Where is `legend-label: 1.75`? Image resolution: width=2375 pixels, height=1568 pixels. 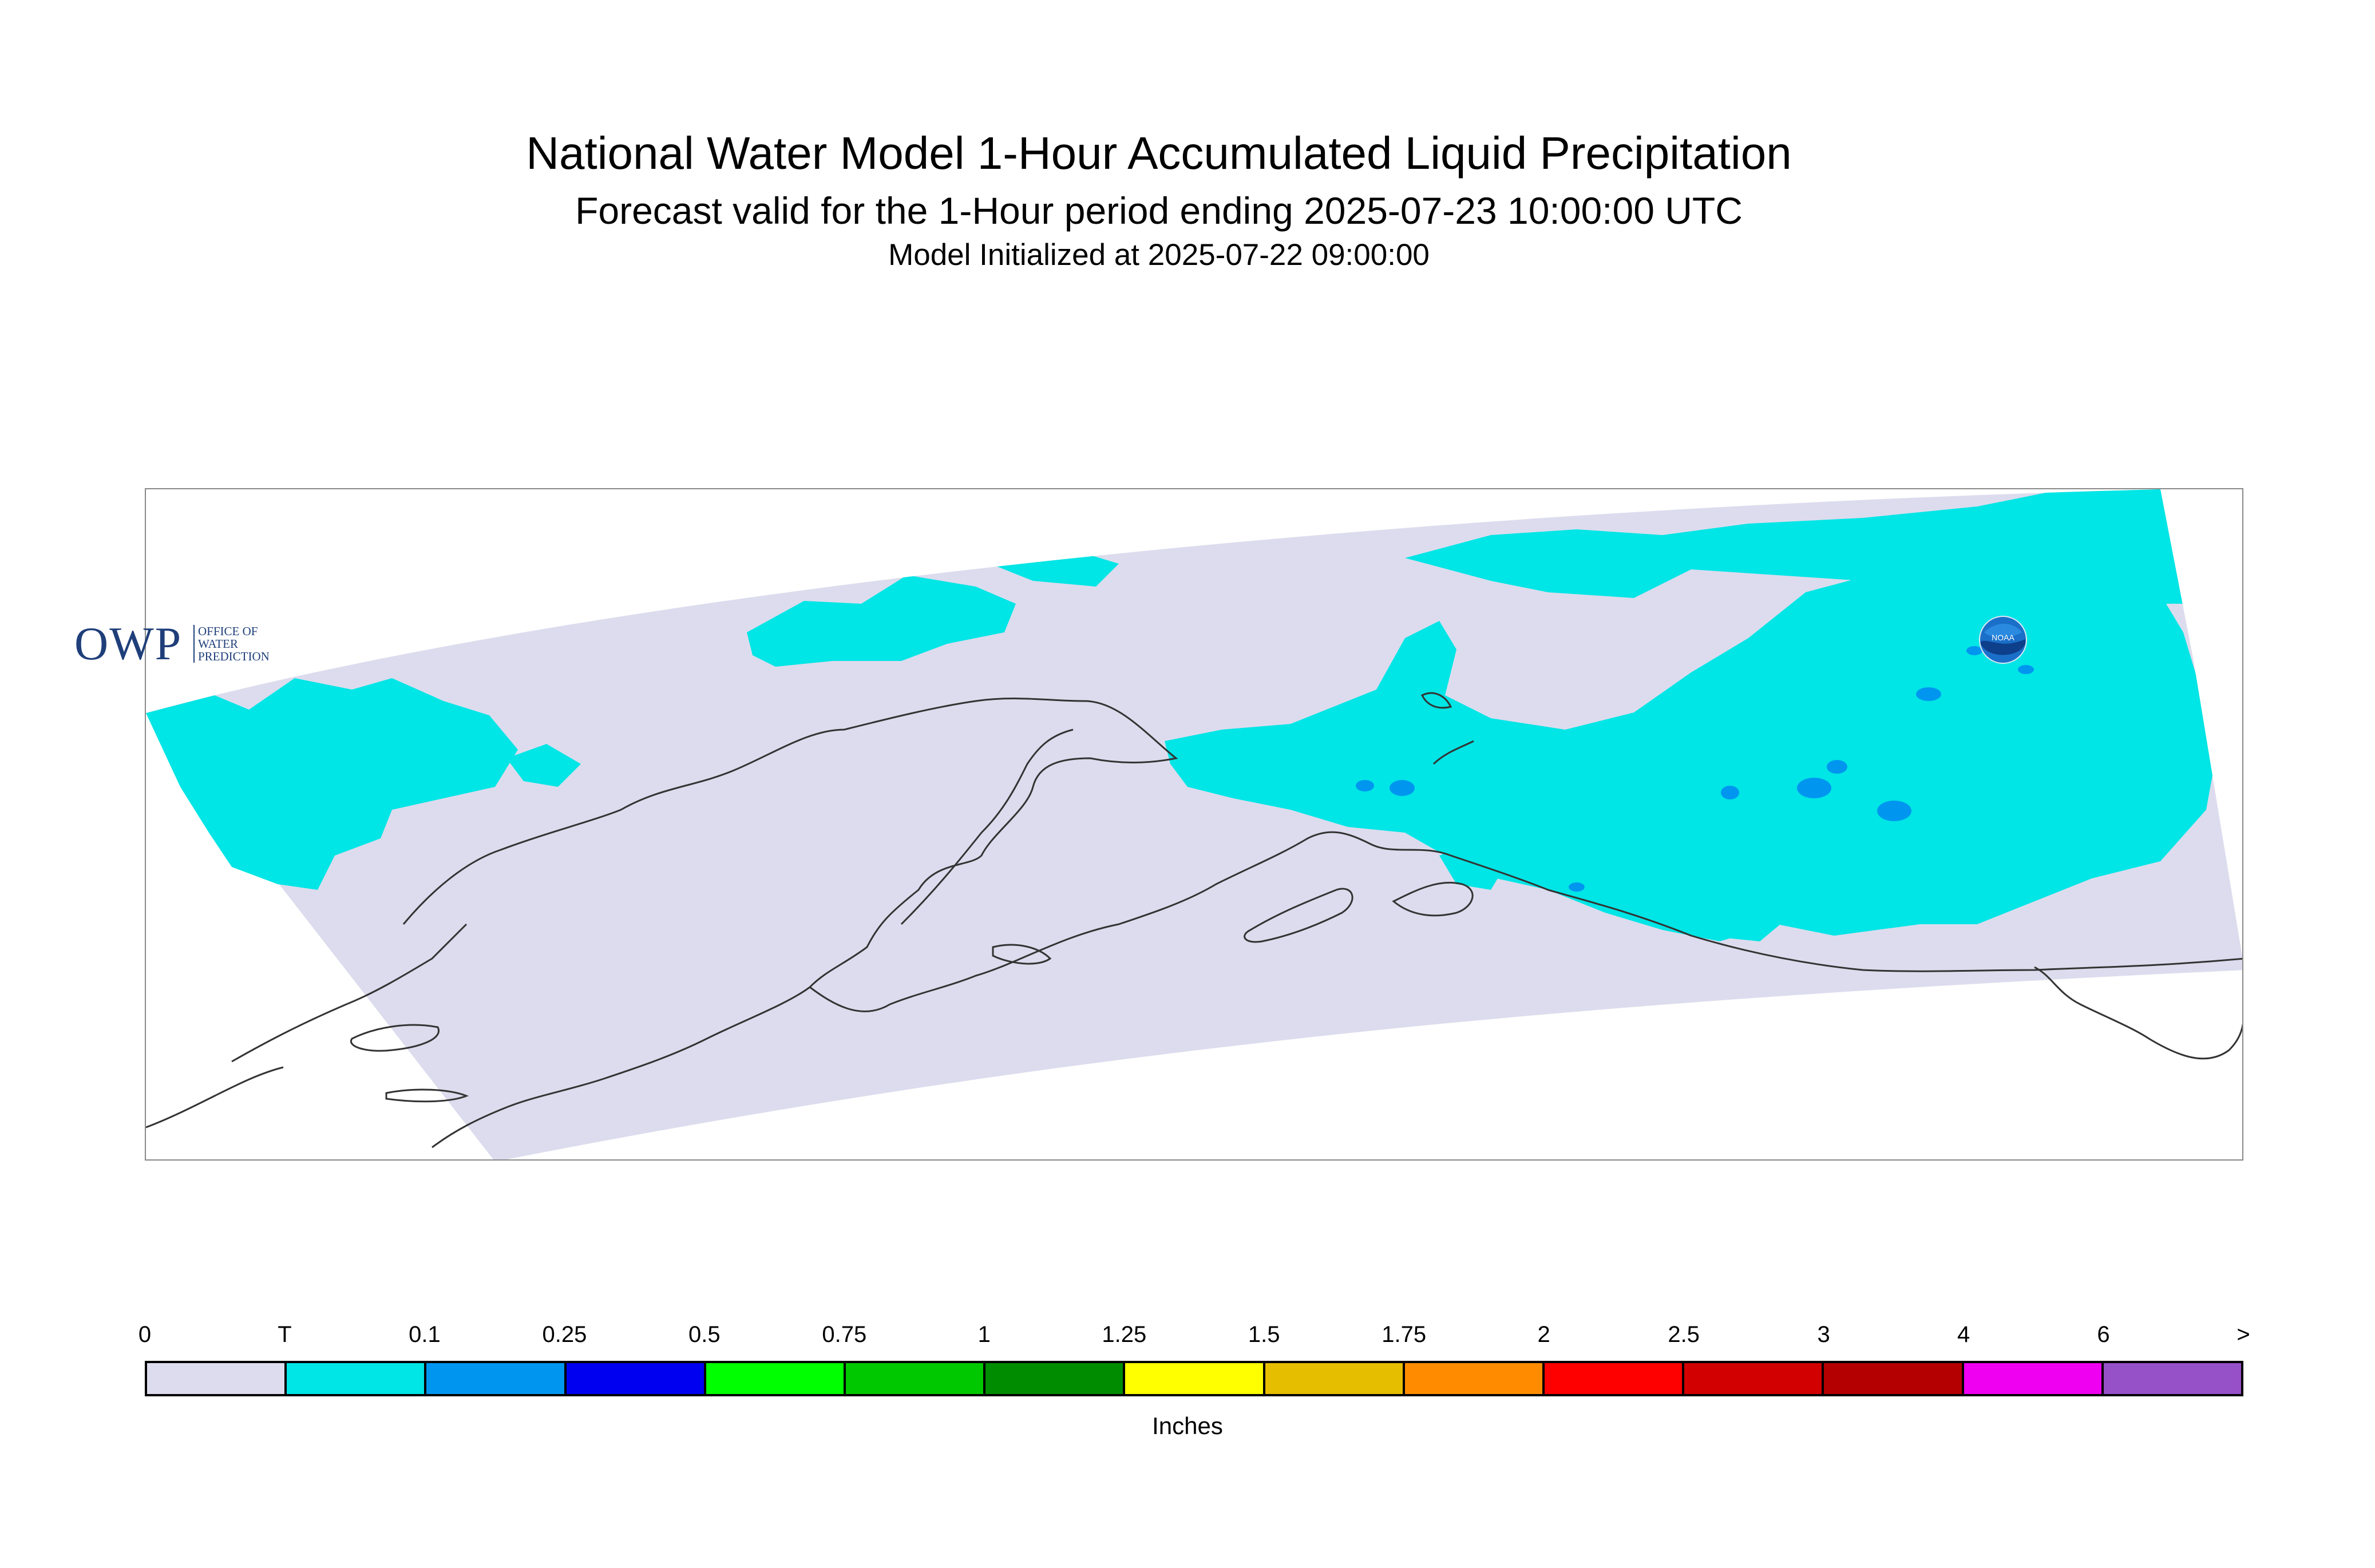
legend-label: 1.75 is located at coordinates (1404, 1334).